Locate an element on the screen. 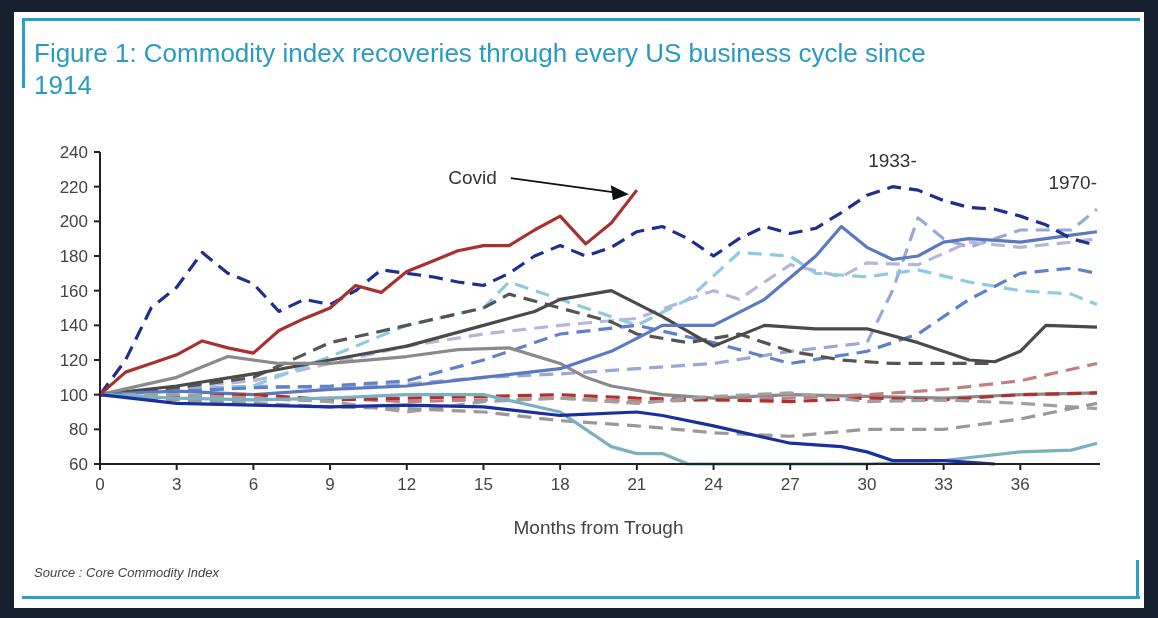 The image size is (1158, 618). x-tick-label: 0 is located at coordinates (100, 484).